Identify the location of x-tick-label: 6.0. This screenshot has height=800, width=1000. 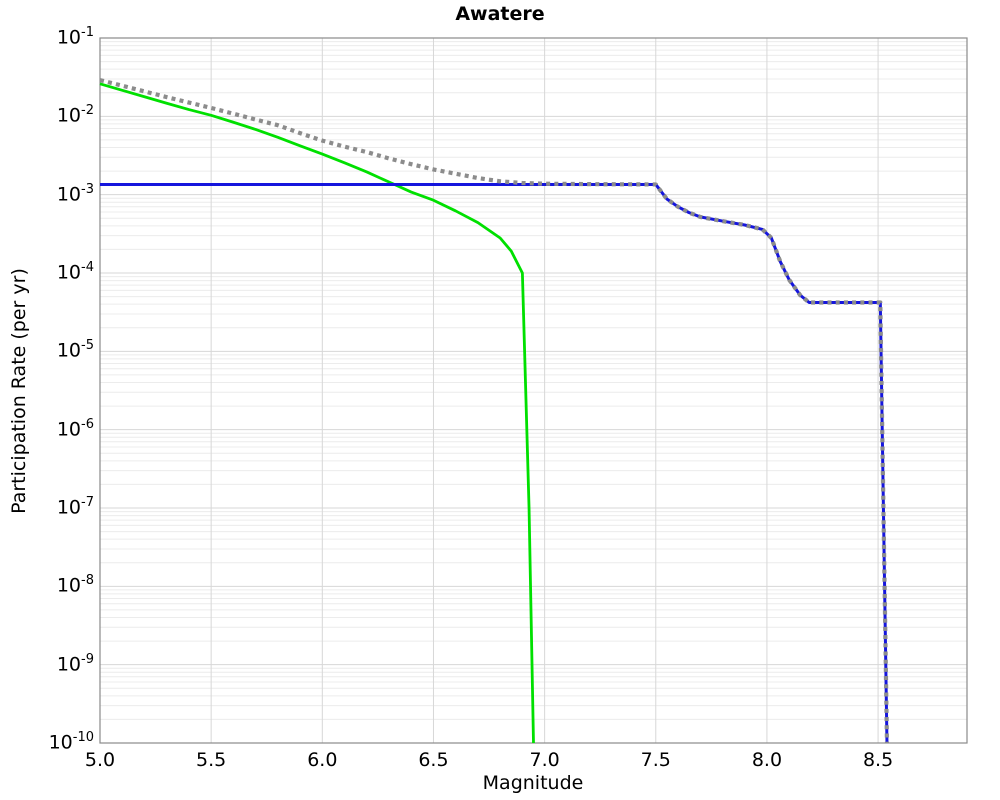
(322, 760).